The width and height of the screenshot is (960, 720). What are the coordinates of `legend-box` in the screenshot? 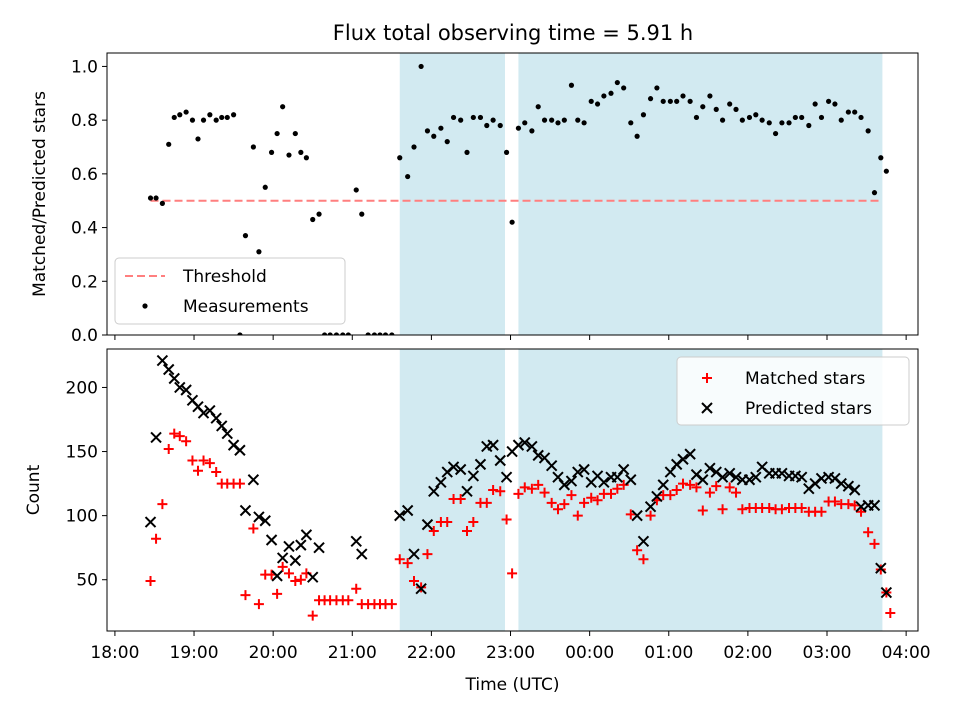 It's located at (230, 291).